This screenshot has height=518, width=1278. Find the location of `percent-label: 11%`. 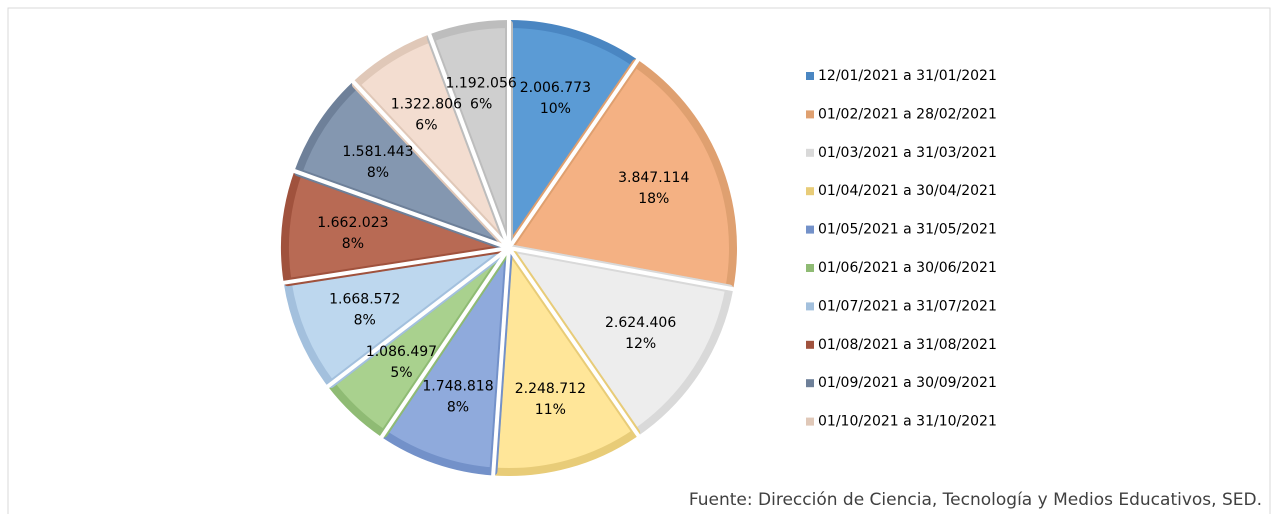

percent-label: 11% is located at coordinates (550, 410).